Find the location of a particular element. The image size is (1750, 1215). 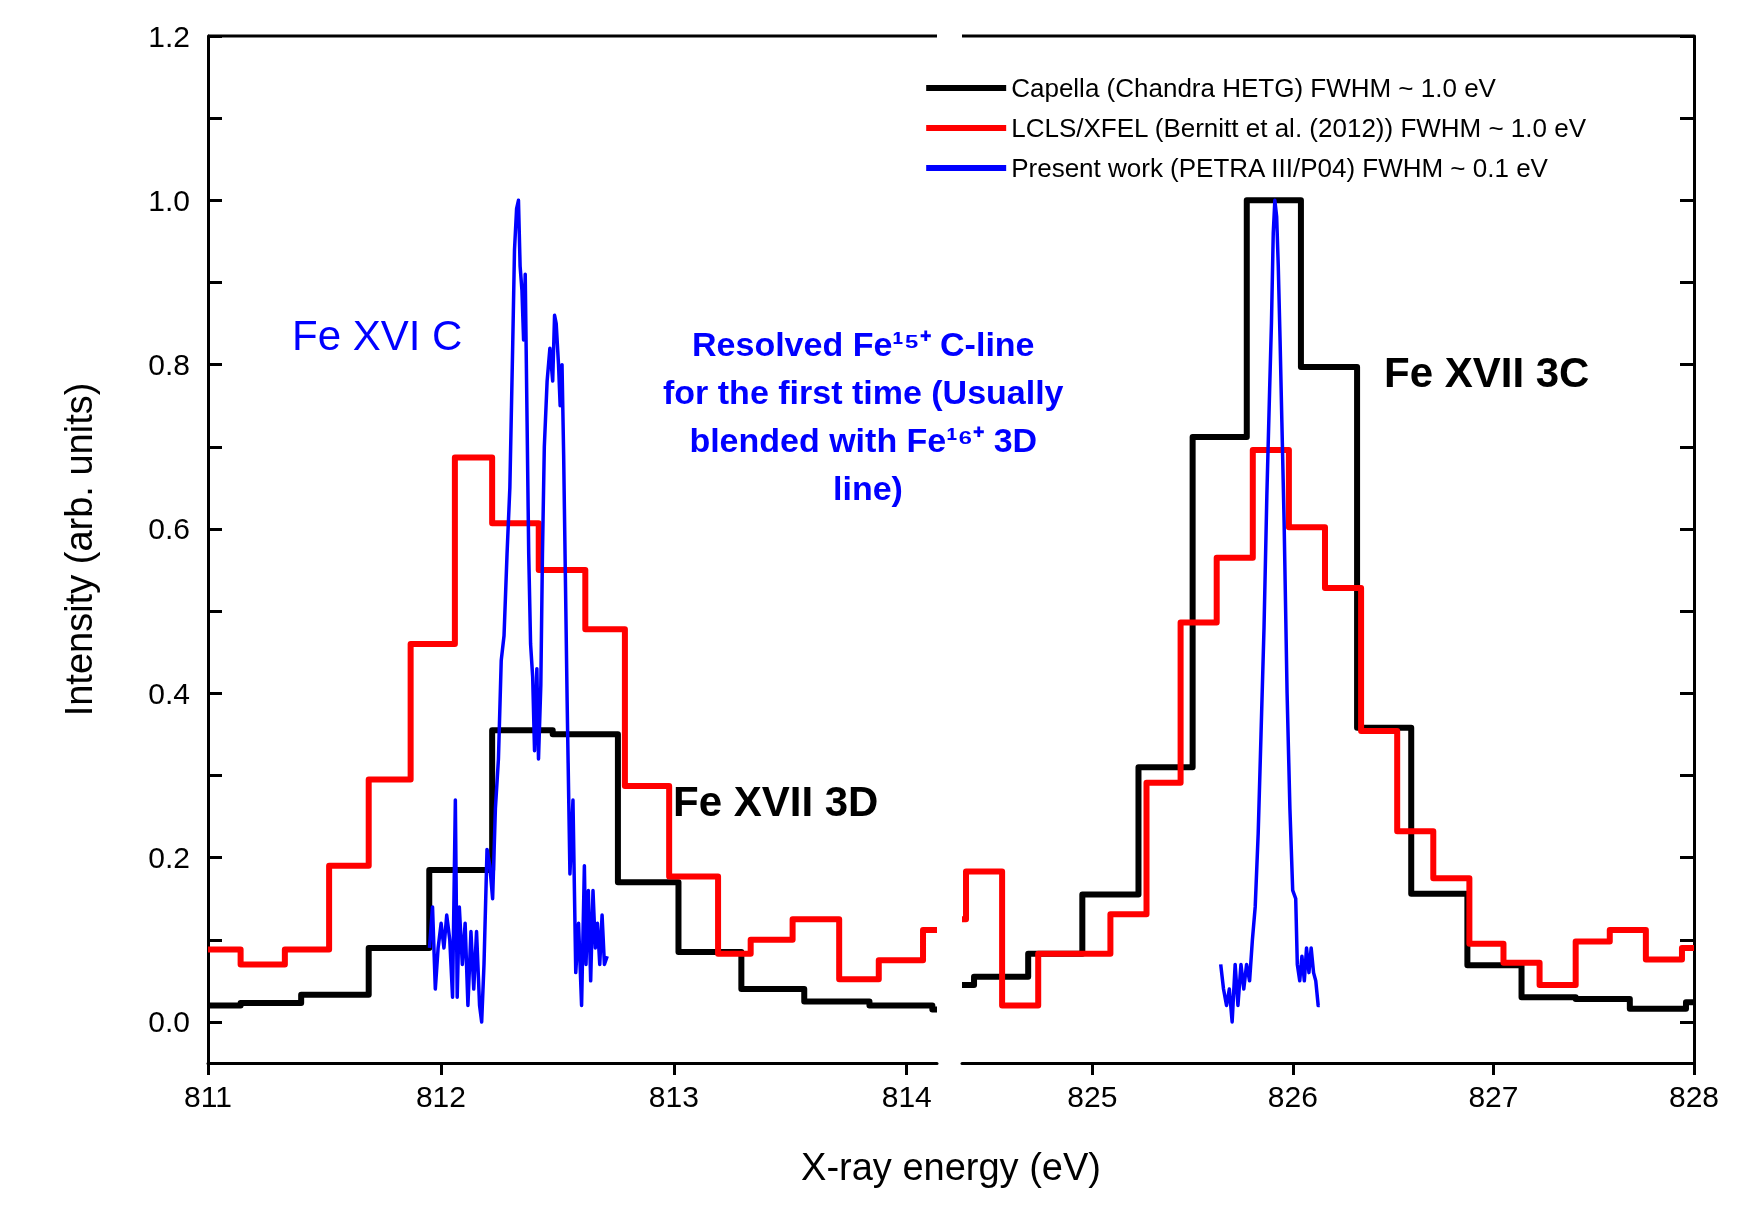

x-tick-label: 813 is located at coordinates (673, 1096).